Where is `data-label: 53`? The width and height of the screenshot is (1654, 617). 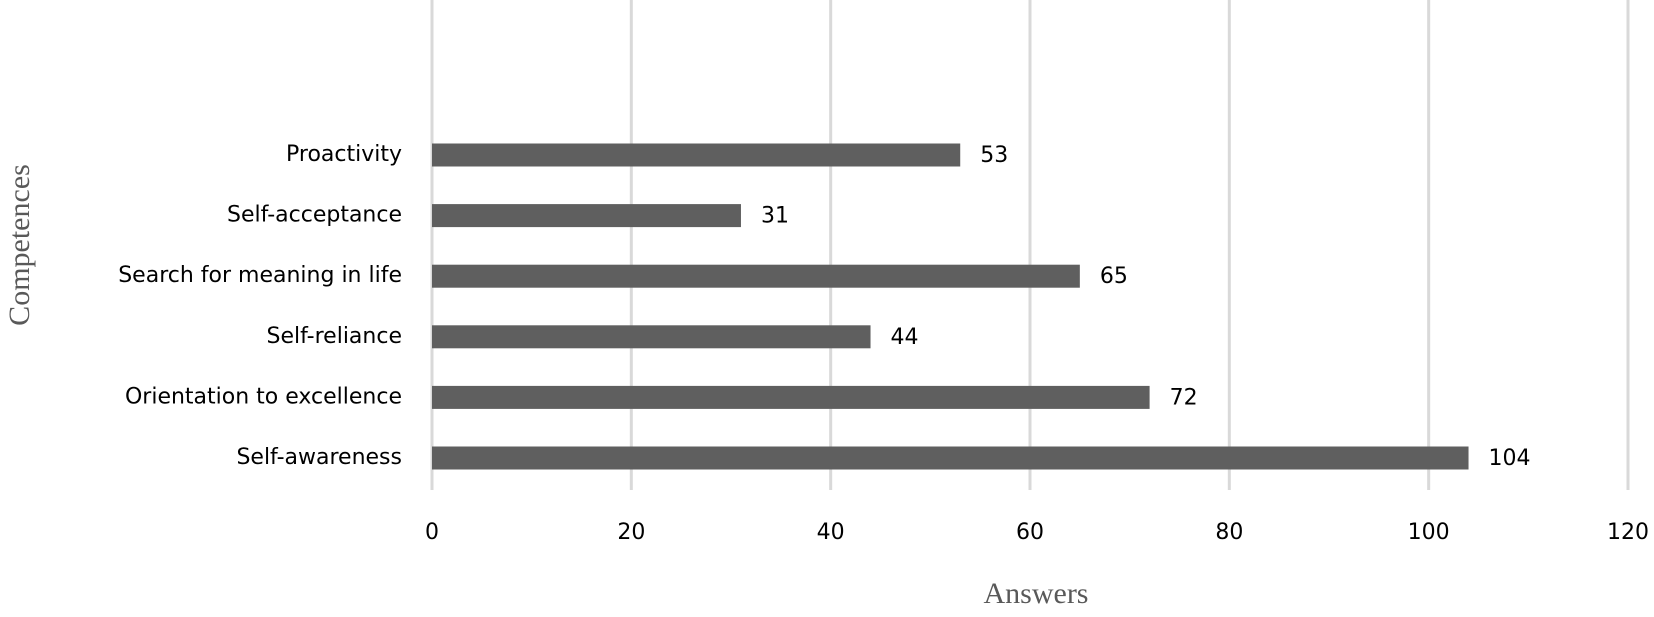 data-label: 53 is located at coordinates (994, 155).